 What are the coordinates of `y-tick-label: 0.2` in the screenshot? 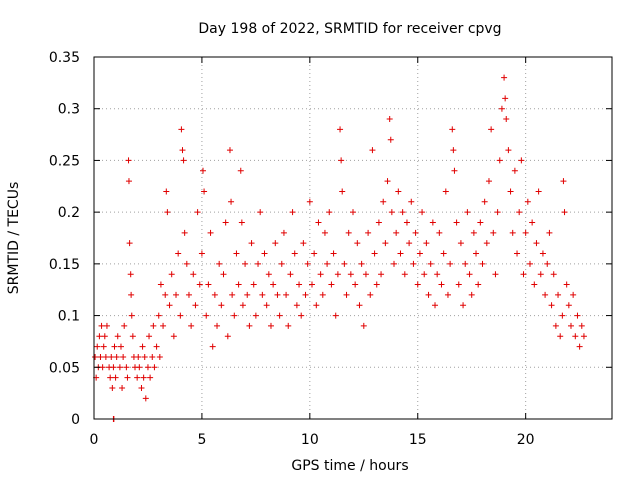 It's located at (69, 213).